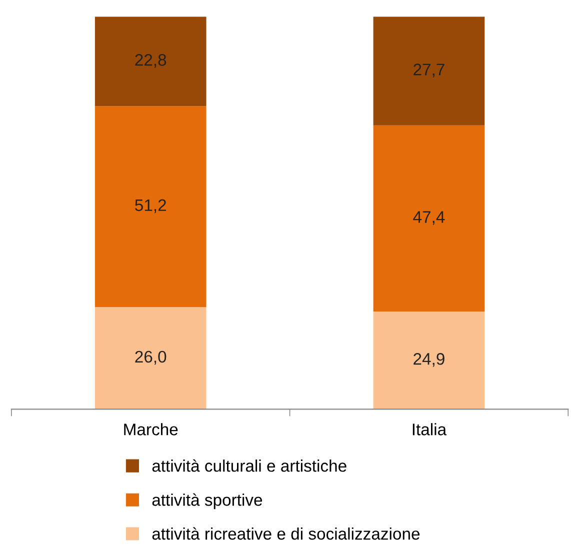  I want to click on data-label: 51,2, so click(150, 206).